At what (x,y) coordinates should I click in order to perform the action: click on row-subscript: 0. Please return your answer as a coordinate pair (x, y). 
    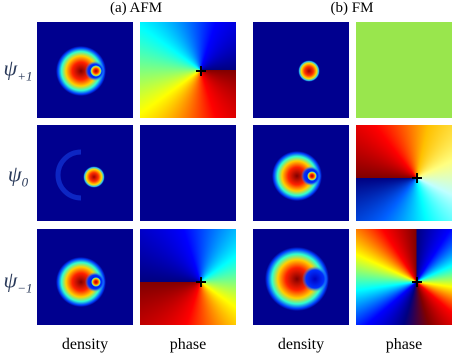
    Looking at the image, I should click on (25, 182).